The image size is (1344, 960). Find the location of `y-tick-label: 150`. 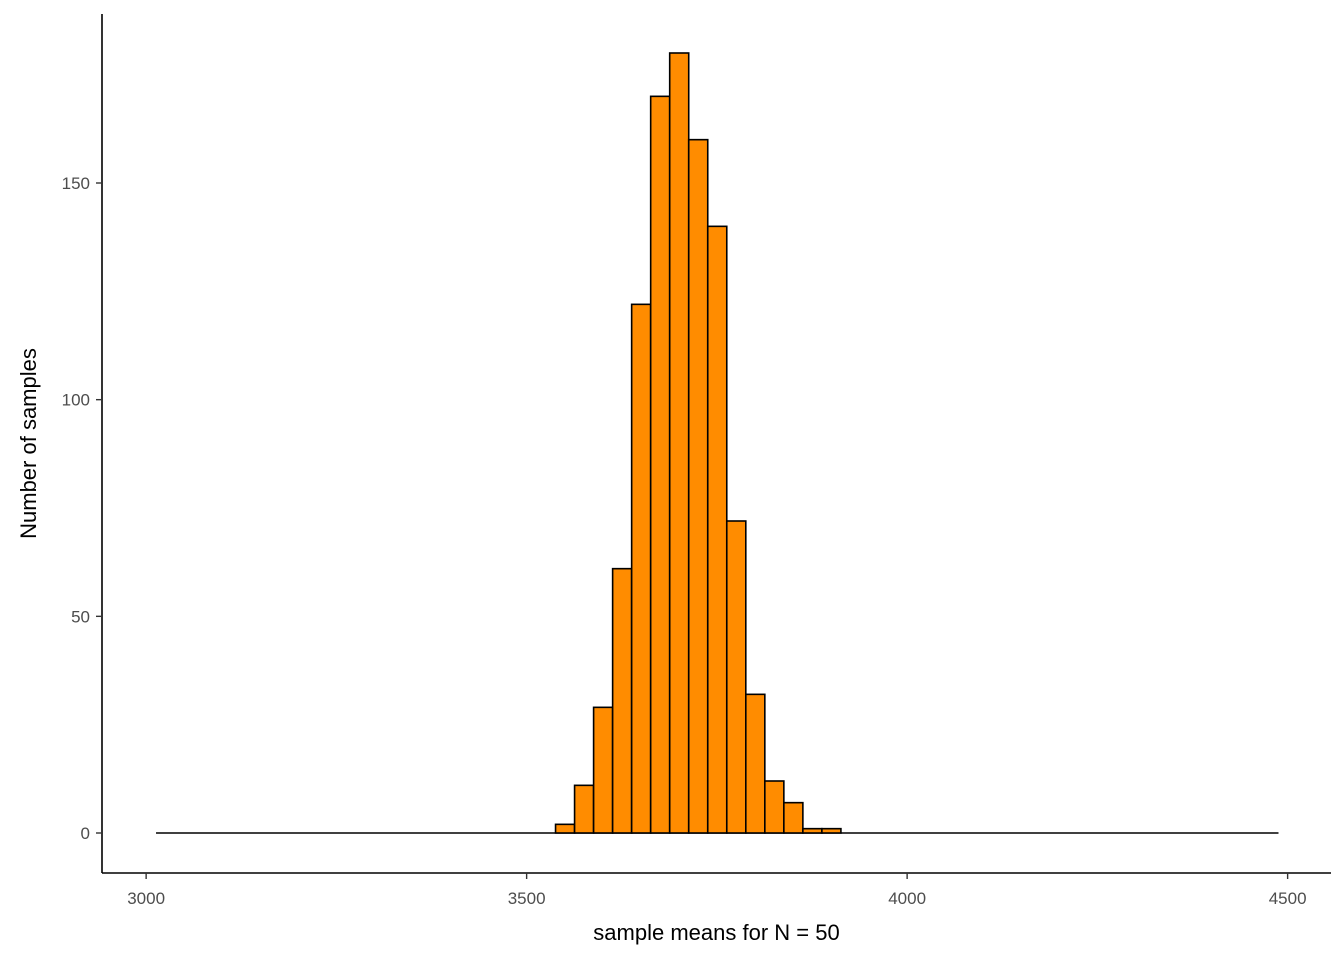

y-tick-label: 150 is located at coordinates (76, 183).